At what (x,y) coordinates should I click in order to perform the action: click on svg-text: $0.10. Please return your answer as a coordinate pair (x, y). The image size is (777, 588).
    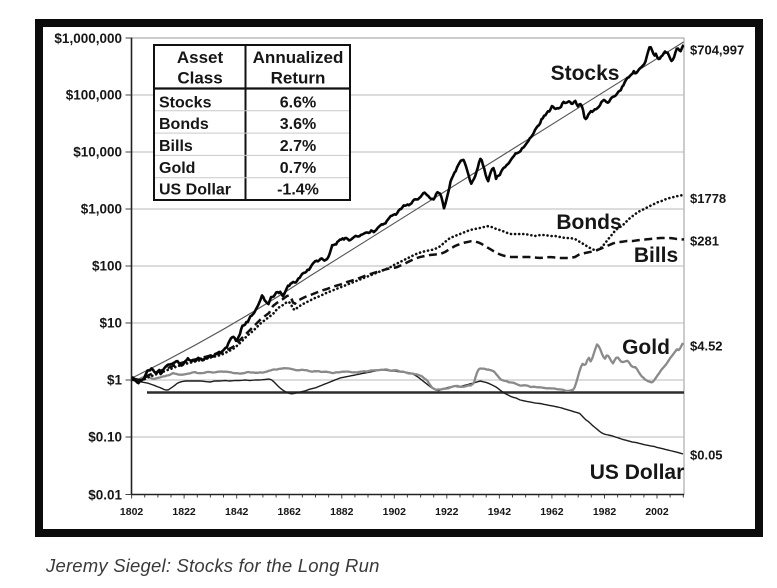
    Looking at the image, I should click on (105, 437).